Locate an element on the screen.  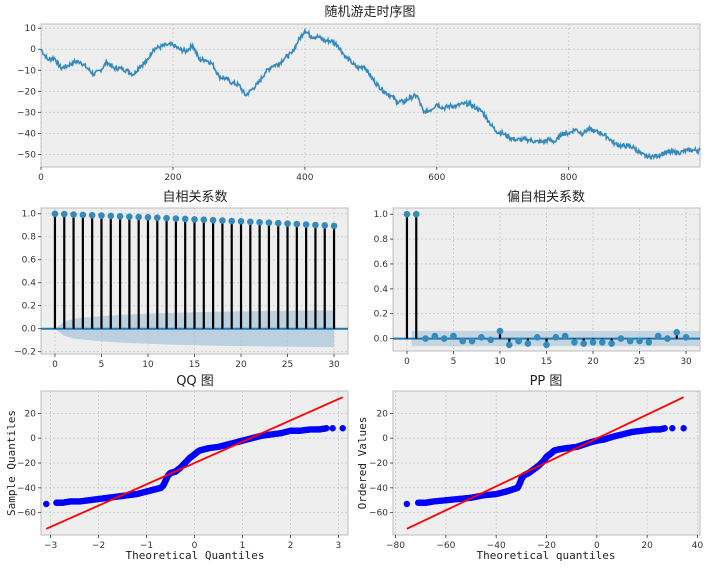
pacf-axes: 0 5 10 15 20 25 30 1.0 0.8 0.6 0.4 0.2 0.0 is located at coordinates (537, 287).